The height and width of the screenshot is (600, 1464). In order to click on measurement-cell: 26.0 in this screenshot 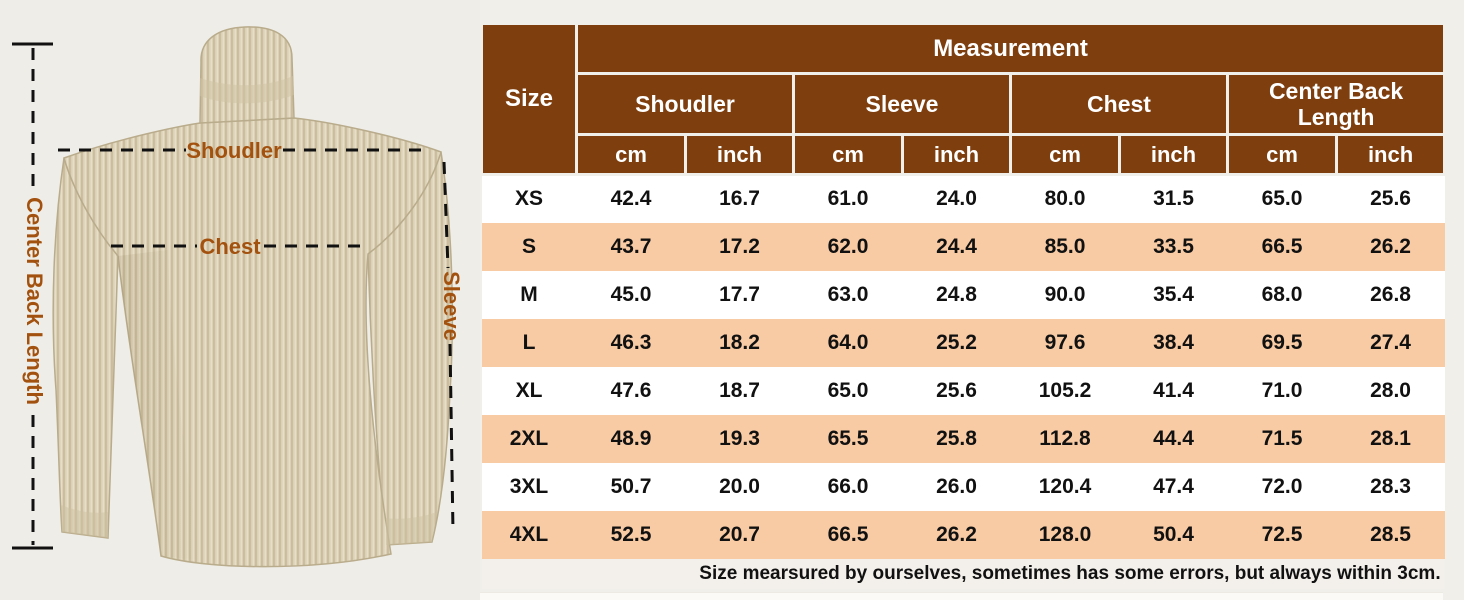, I will do `click(956, 486)`.